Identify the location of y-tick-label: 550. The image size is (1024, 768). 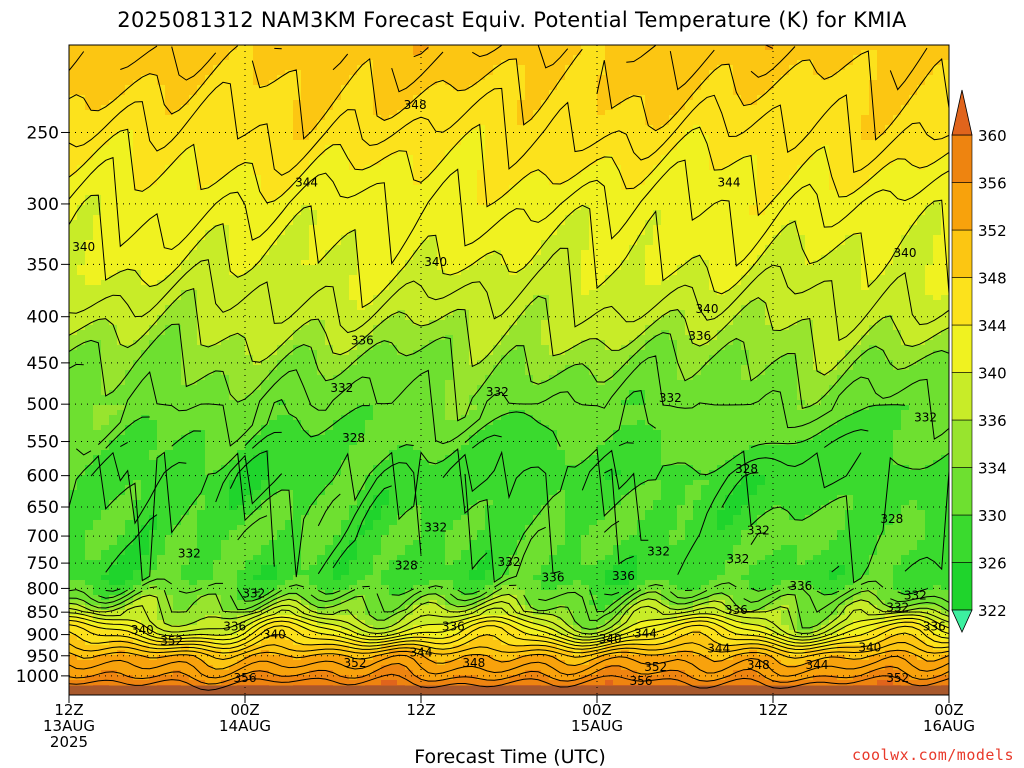
(43, 443).